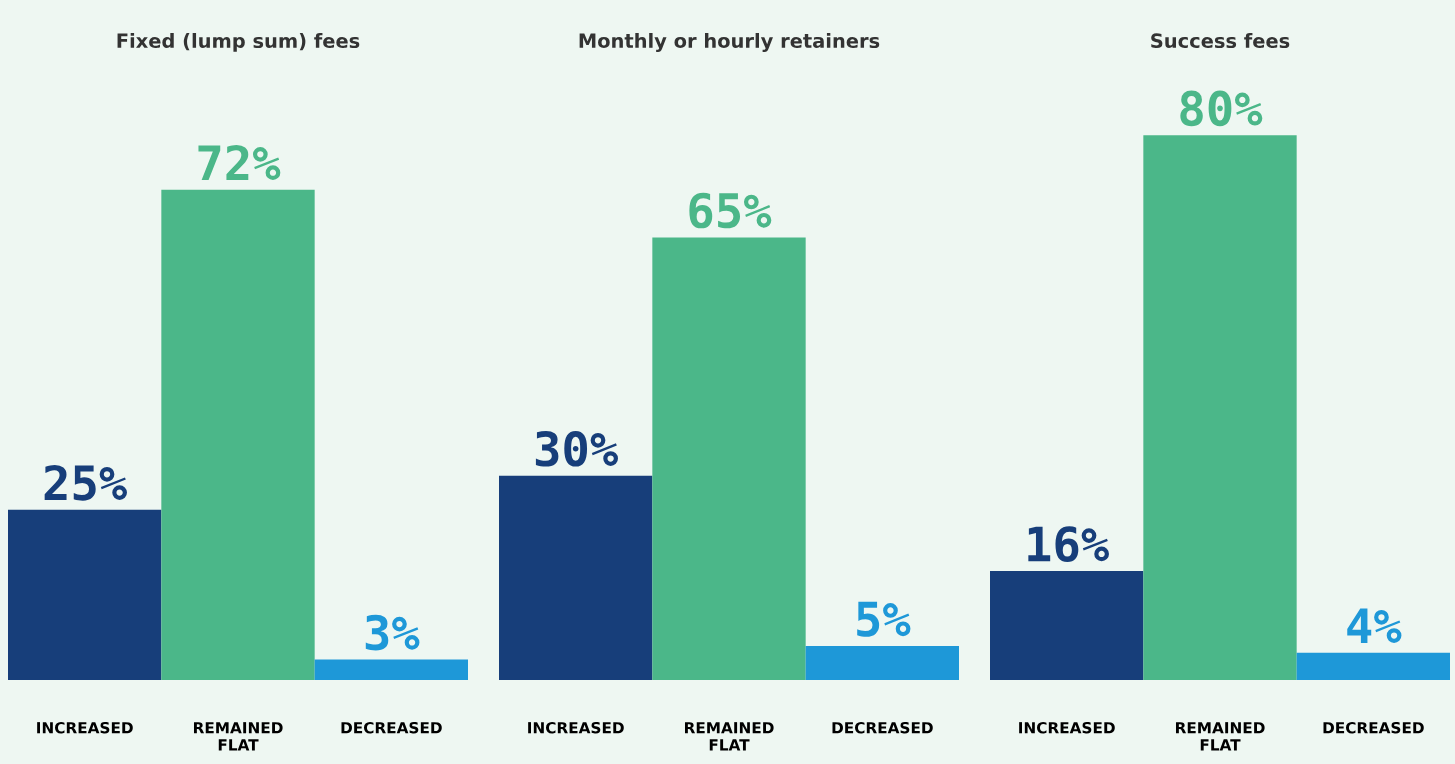  Describe the element at coordinates (729, 42) in the screenshot. I see `chart-title: Monthly or hourly retainers` at that location.